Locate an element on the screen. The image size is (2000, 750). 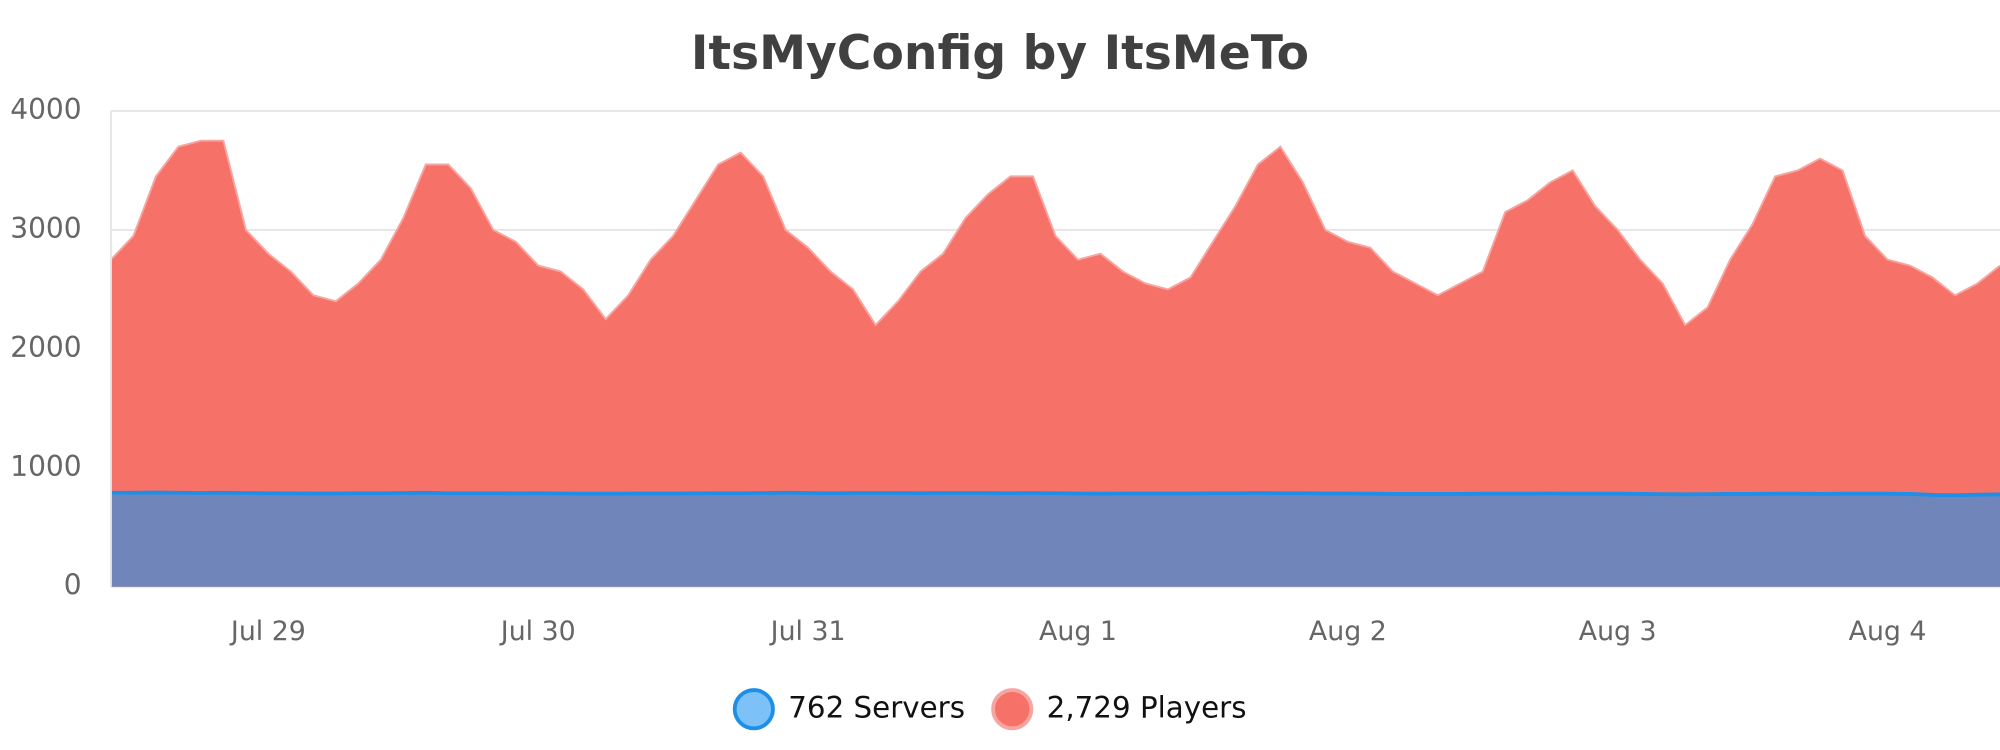
x-tick-label: Aug 2 is located at coordinates (1348, 631).